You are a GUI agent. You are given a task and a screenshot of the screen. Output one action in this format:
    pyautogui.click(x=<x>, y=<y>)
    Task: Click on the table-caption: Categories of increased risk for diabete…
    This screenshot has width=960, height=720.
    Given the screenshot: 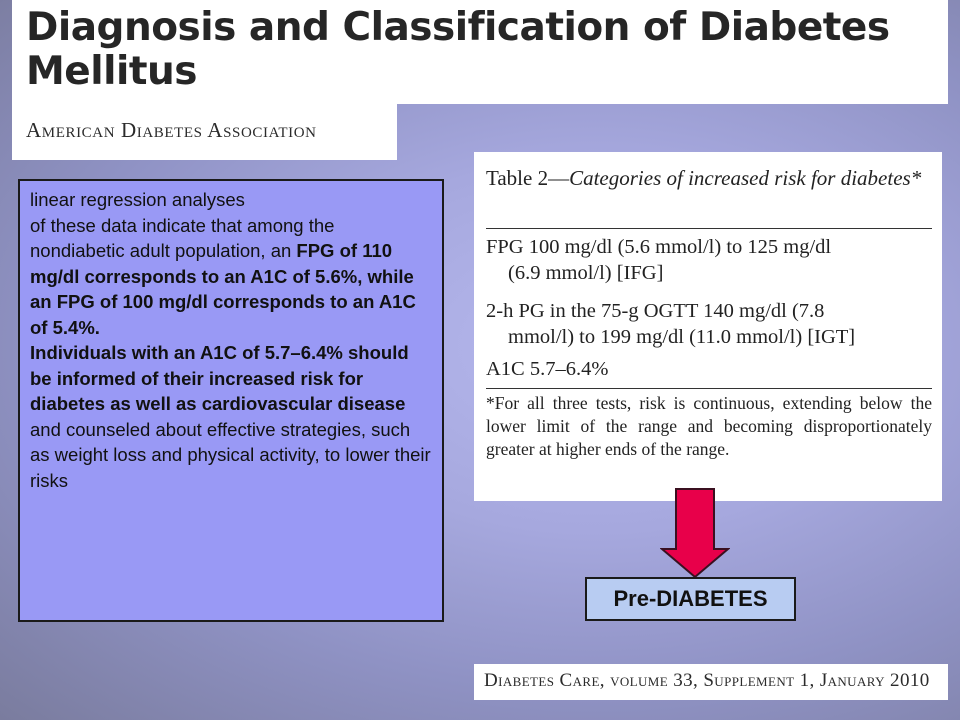 What is the action you would take?
    pyautogui.click(x=745, y=178)
    